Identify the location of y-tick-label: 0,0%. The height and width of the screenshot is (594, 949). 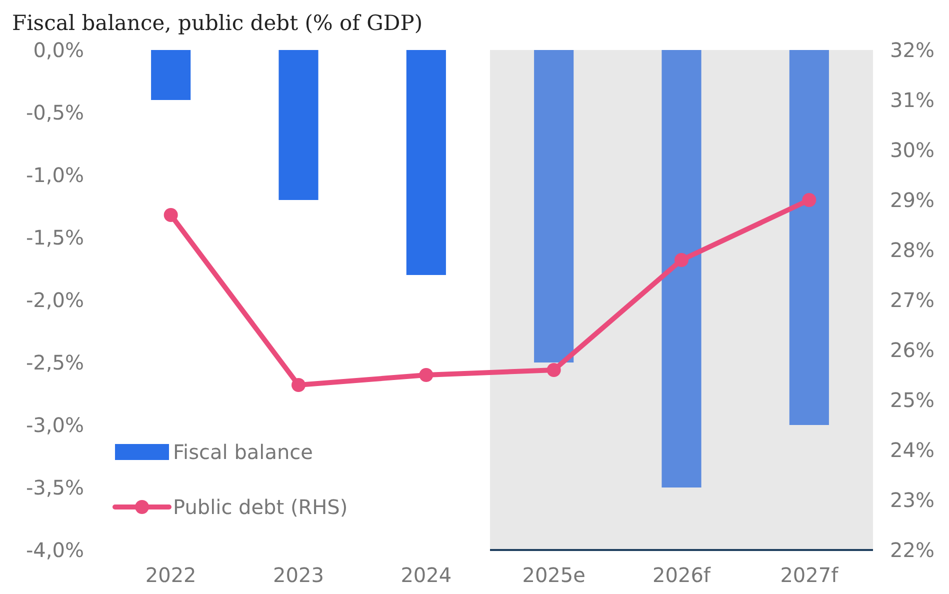
(58, 50).